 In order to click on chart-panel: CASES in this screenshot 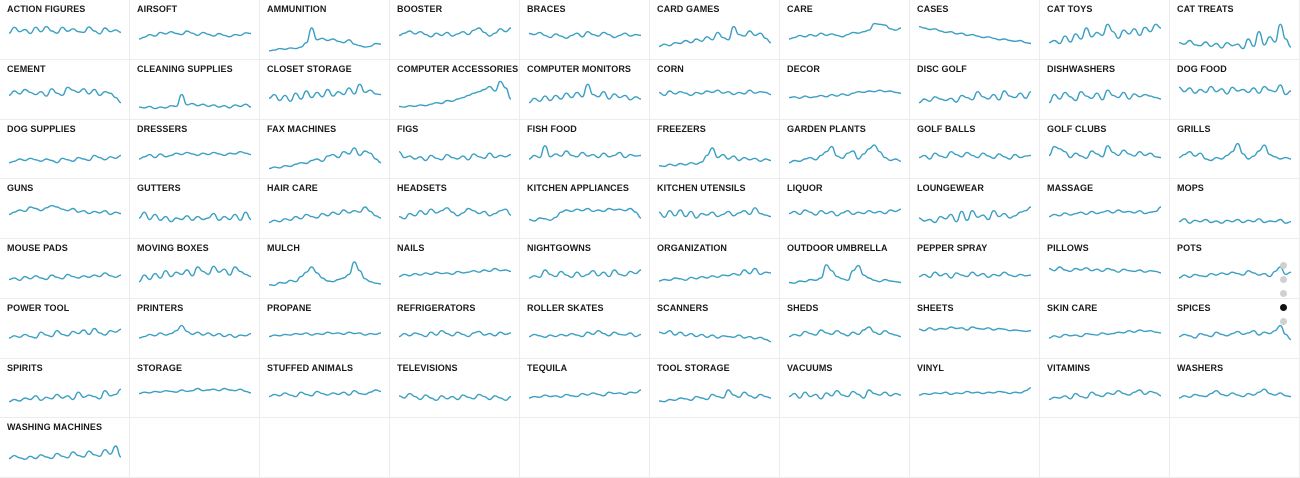, I will do `click(975, 30)`.